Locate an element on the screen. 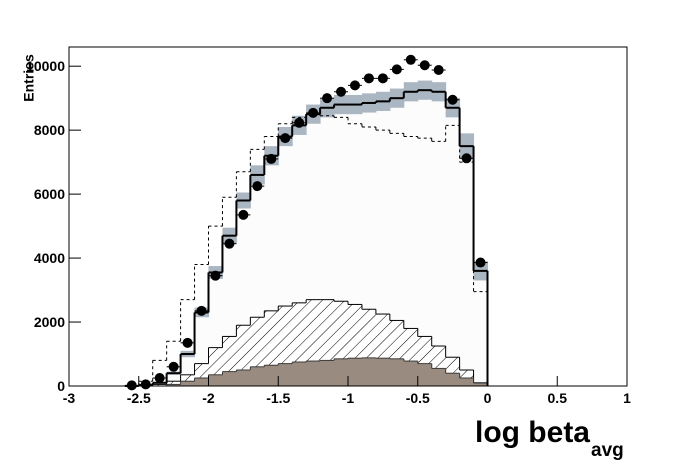  y-tick-label: 8000 is located at coordinates (49, 130).